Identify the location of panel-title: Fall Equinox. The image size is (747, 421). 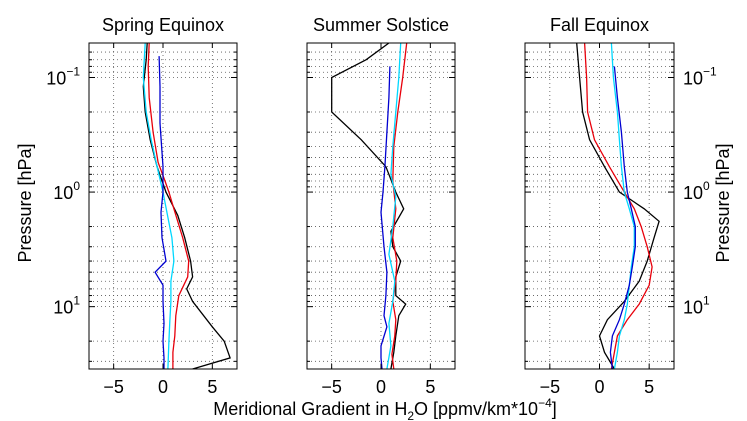
(599, 25).